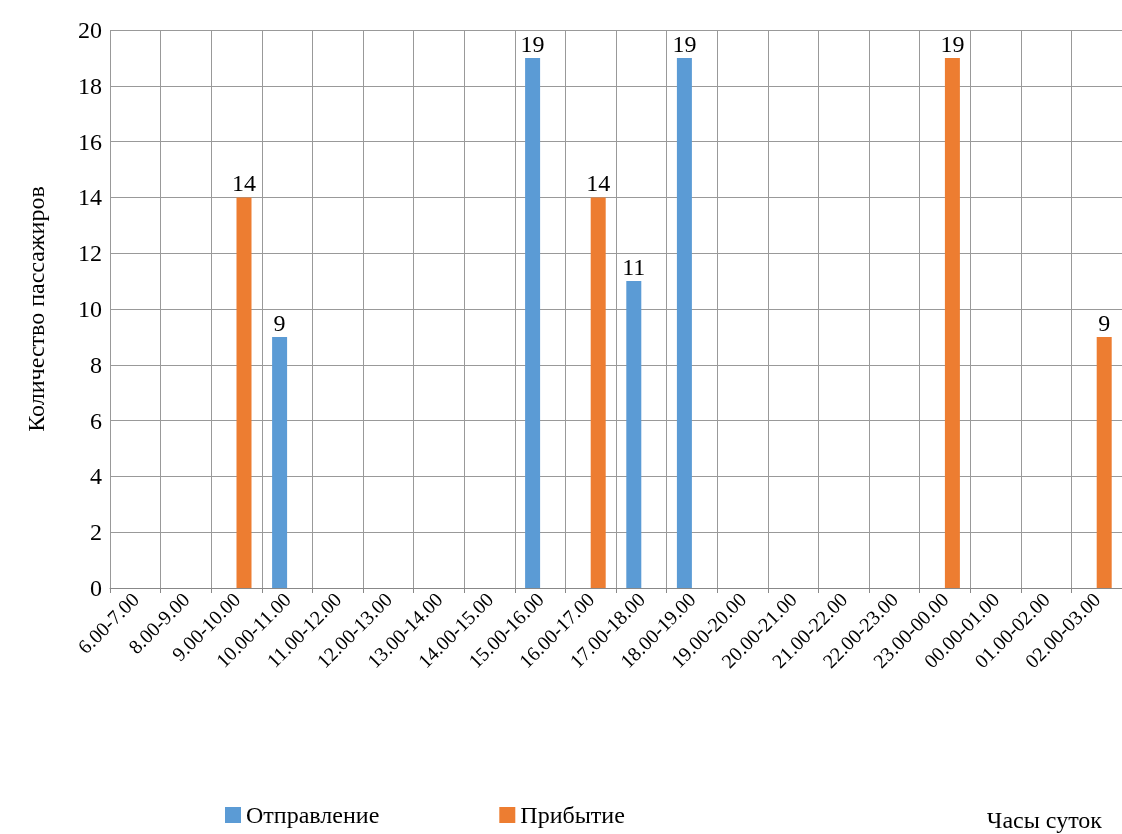 This screenshot has width=1122, height=834. What do you see at coordinates (1044, 820) in the screenshot?
I see `text: Часы суток` at bounding box center [1044, 820].